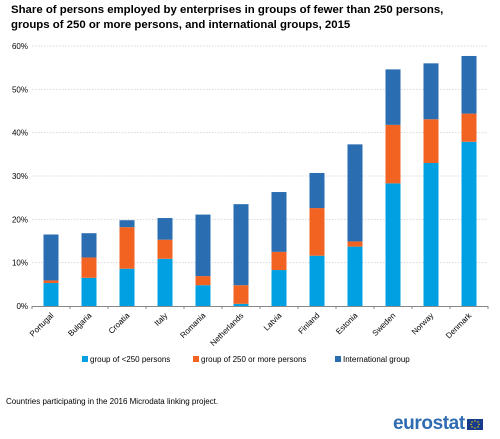 The width and height of the screenshot is (500, 439). What do you see at coordinates (376, 359) in the screenshot?
I see `legend-label: International group` at bounding box center [376, 359].